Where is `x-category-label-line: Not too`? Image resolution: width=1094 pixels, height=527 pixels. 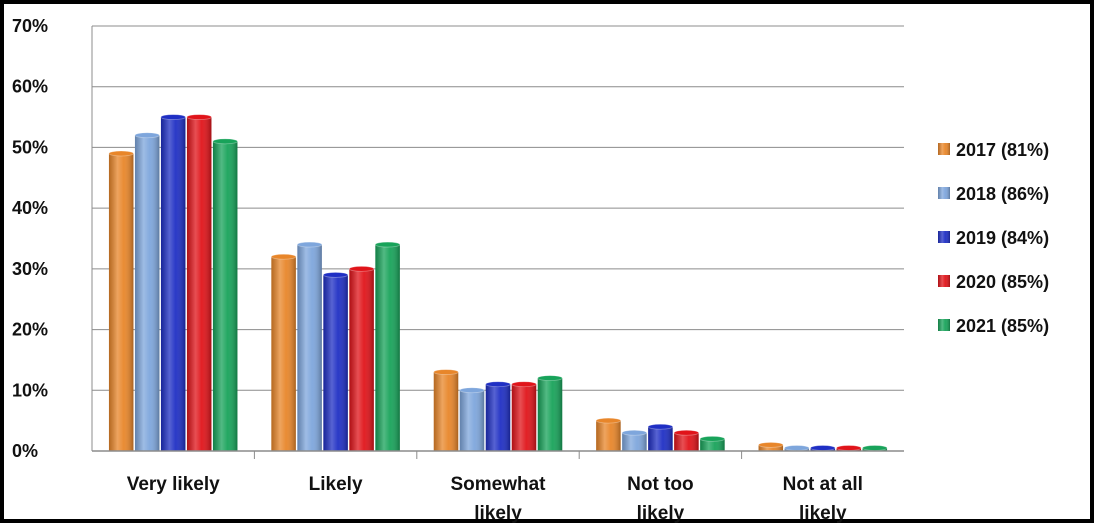
x-category-label-line: Not too is located at coordinates (660, 484).